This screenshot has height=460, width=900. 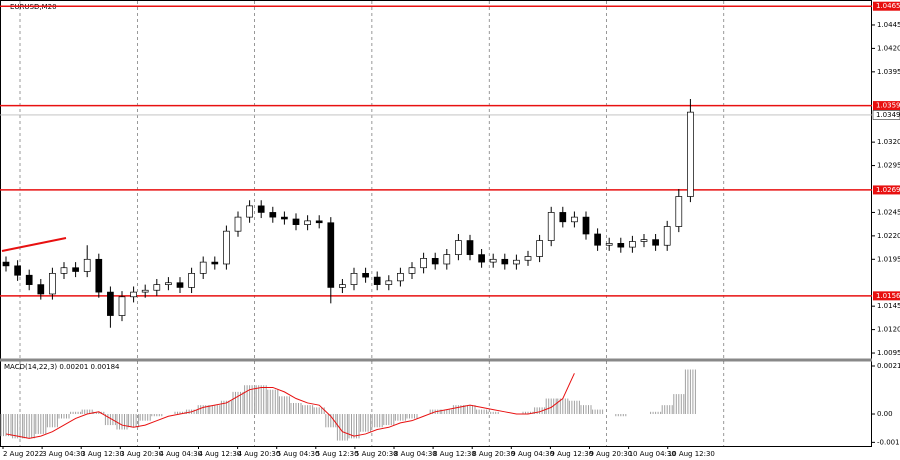 What do you see at coordinates (34, 244) in the screenshot?
I see `trend-line` at bounding box center [34, 244].